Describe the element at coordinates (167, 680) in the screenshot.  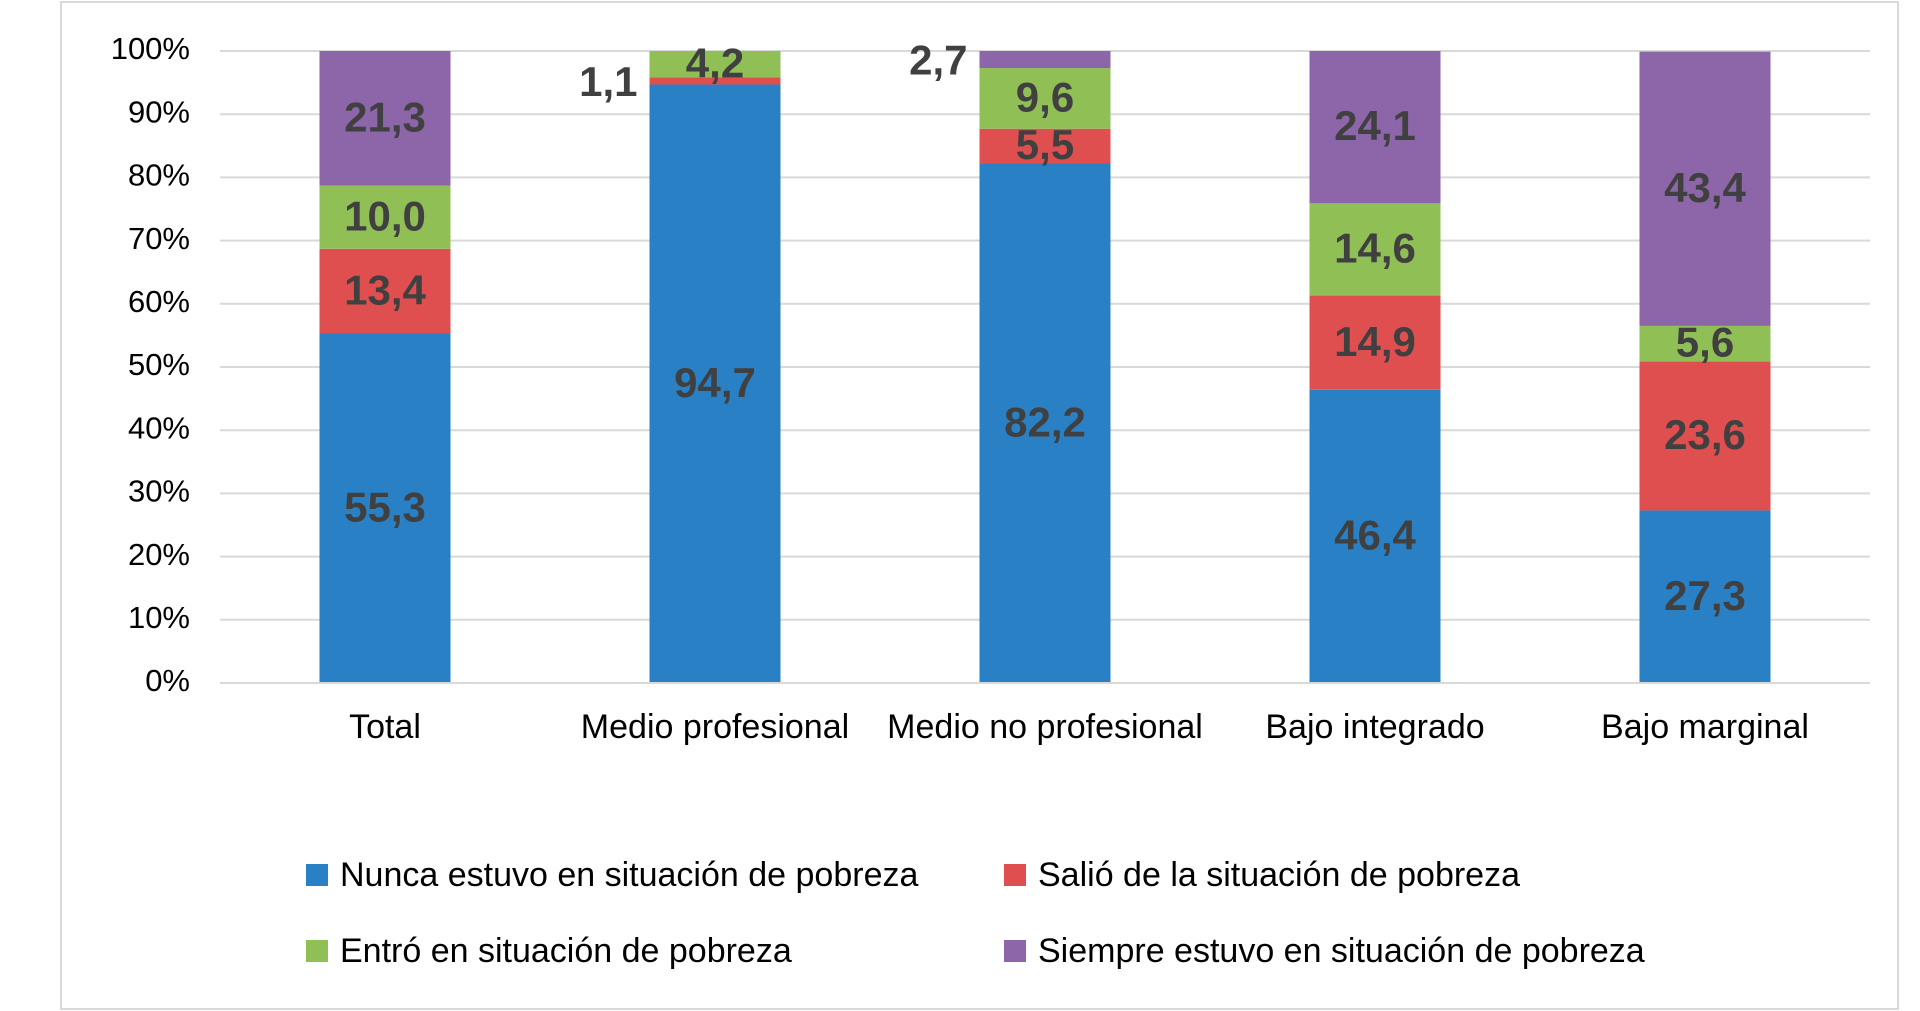
I see `y-tick-label: 0%` at that location.